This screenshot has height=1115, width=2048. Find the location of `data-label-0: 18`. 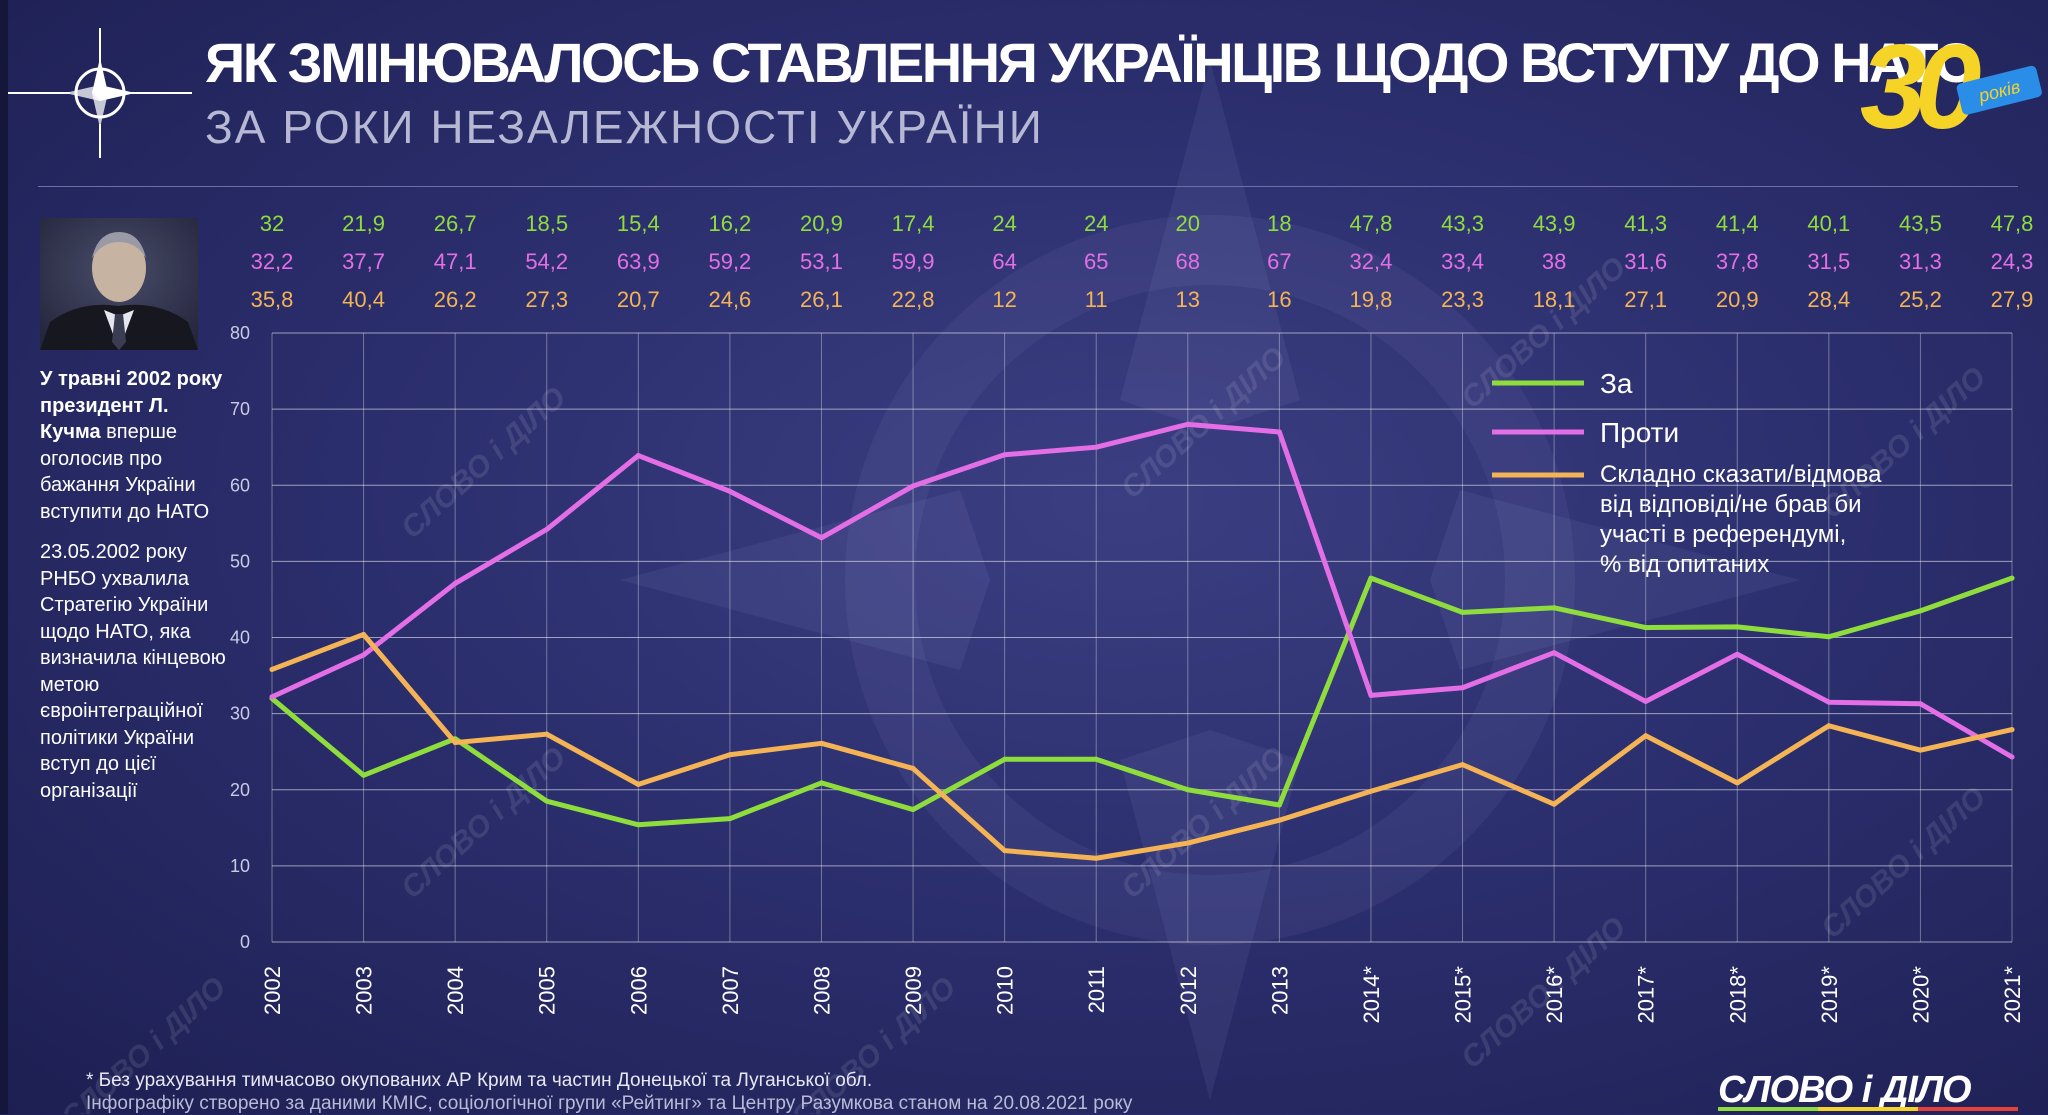

data-label-0: 18 is located at coordinates (1279, 223).